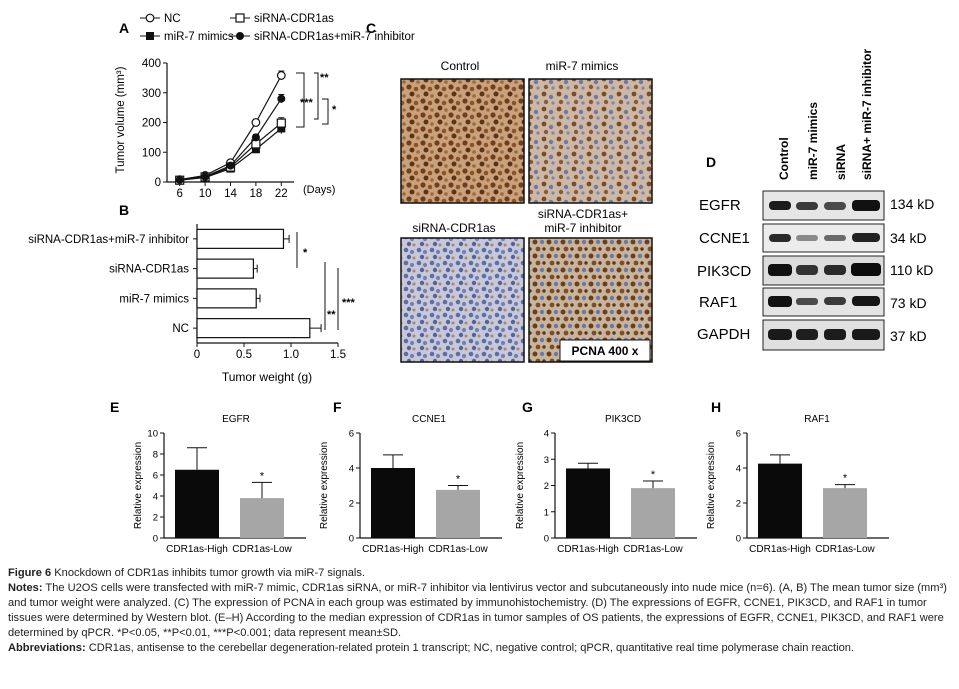 This screenshot has width=959, height=689. What do you see at coordinates (351, 504) in the screenshot?
I see `f-ytick-label: 2` at bounding box center [351, 504].